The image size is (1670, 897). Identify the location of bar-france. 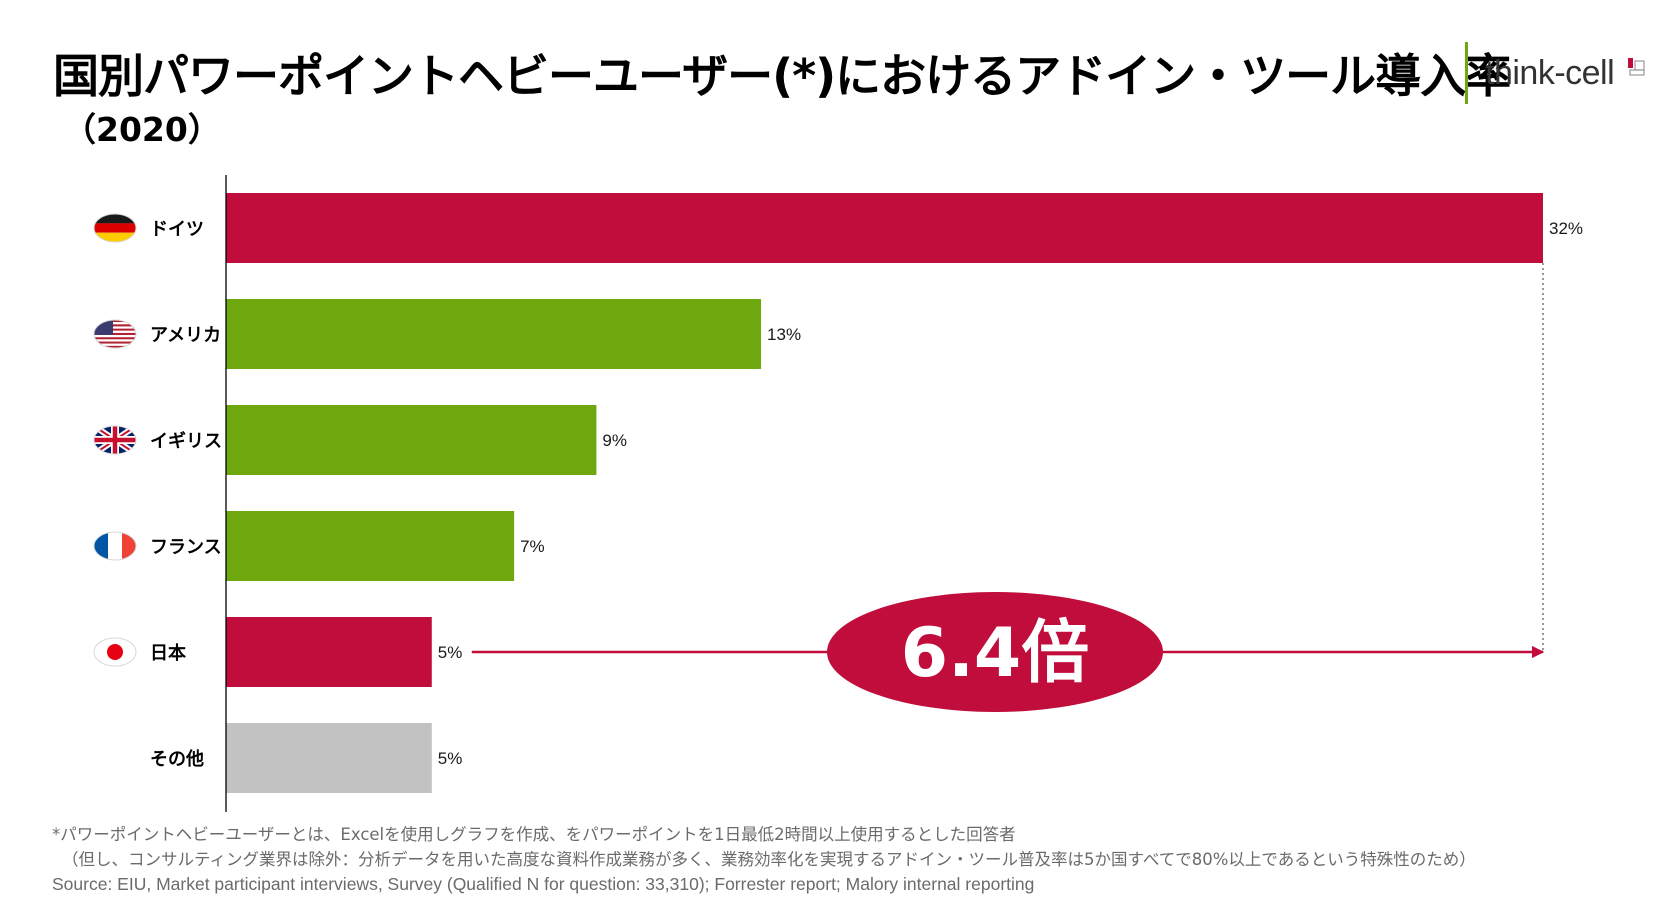
(370, 546).